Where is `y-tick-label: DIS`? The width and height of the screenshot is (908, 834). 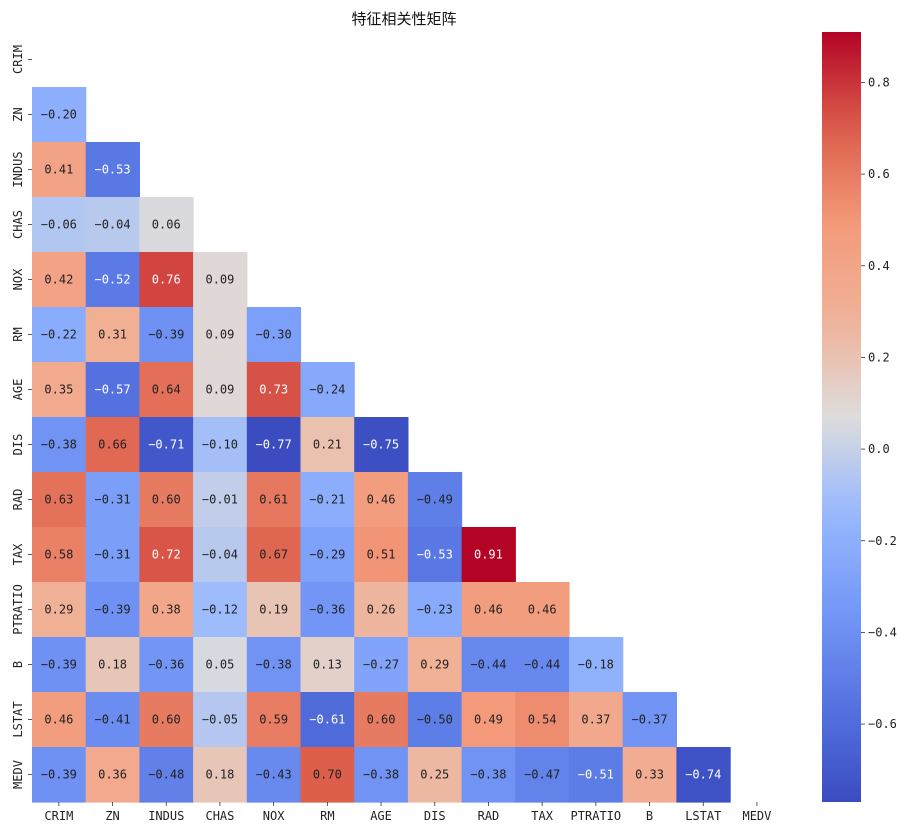 y-tick-label: DIS is located at coordinates (18, 445).